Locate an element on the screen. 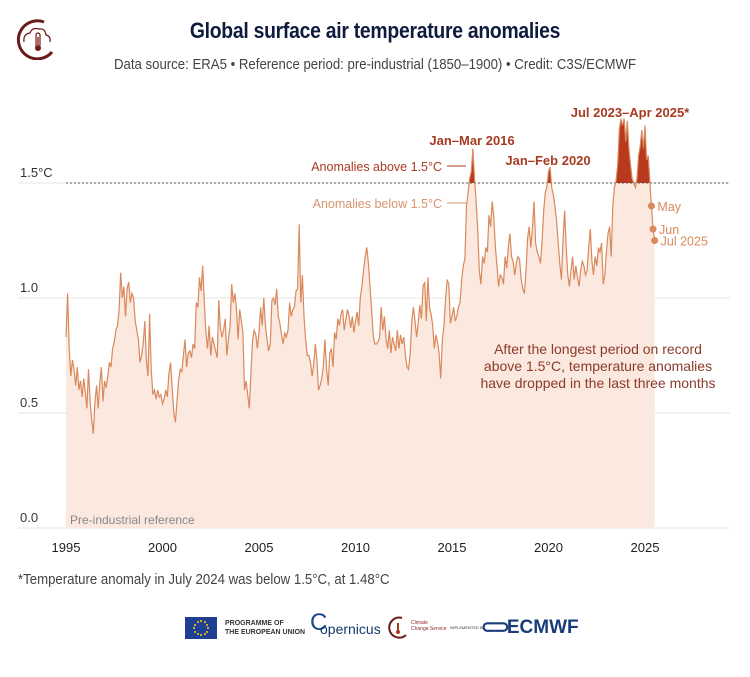 The width and height of the screenshot is (750, 677). area-fill-above-threshold is located at coordinates (559, 150).